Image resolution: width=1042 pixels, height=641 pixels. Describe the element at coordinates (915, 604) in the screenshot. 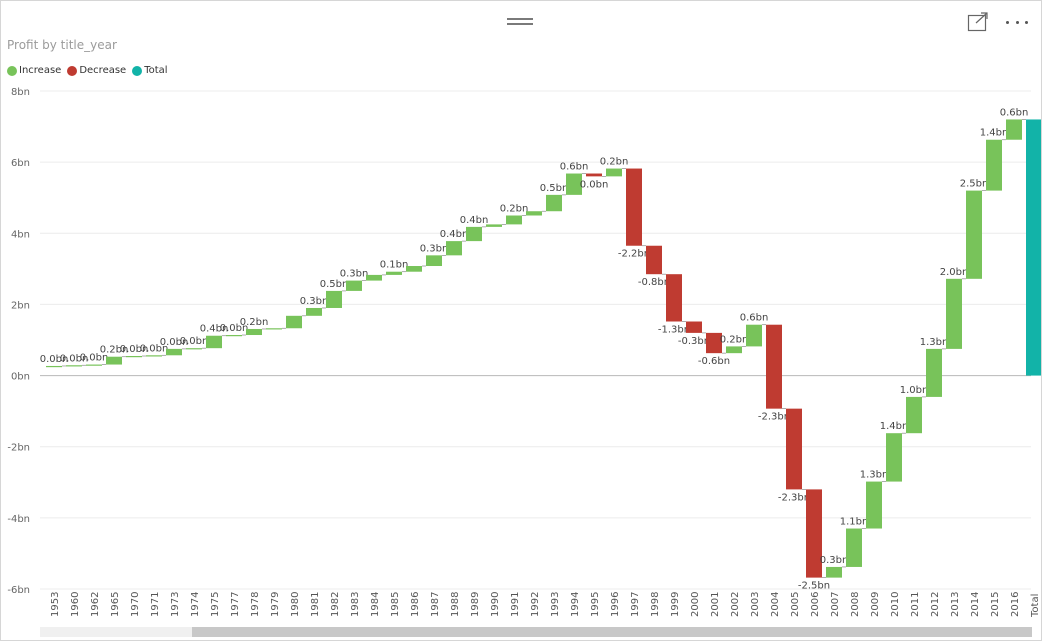

I see `x-tick-label: 2011` at that location.